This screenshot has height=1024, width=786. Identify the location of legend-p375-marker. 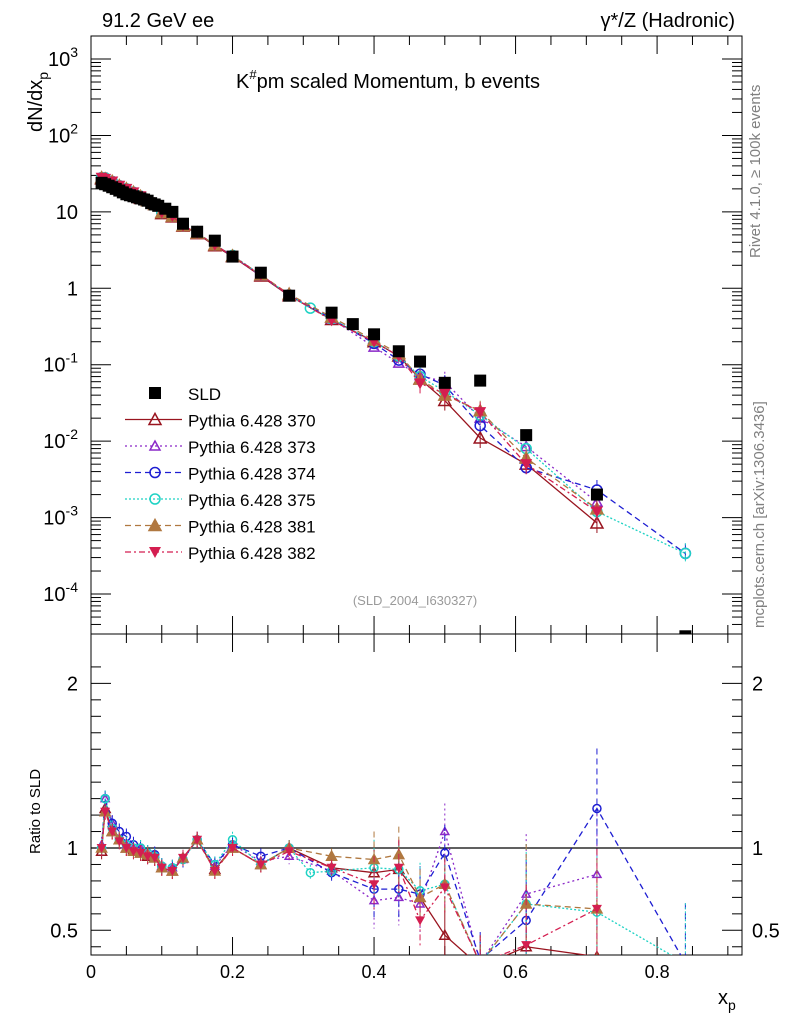
(155, 499).